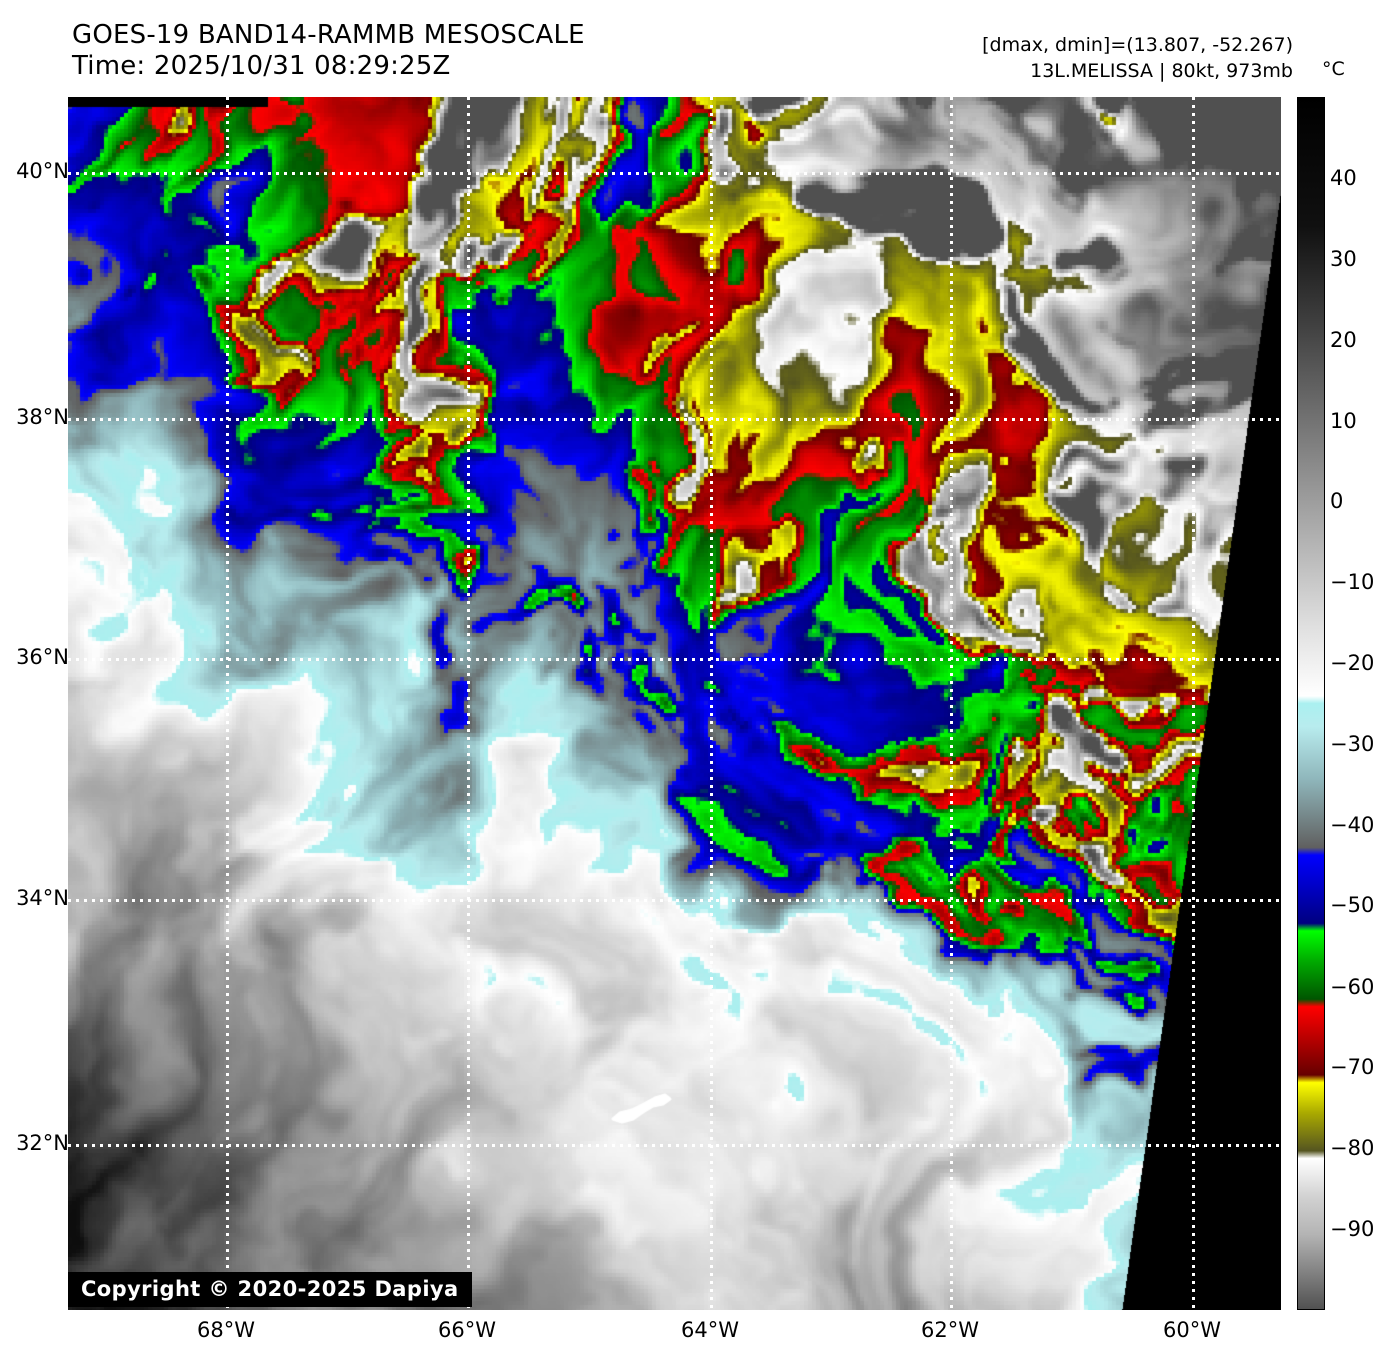 The height and width of the screenshot is (1359, 1389). Describe the element at coordinates (1333, 69) in the screenshot. I see `colorbar-unit-label: °C` at that location.